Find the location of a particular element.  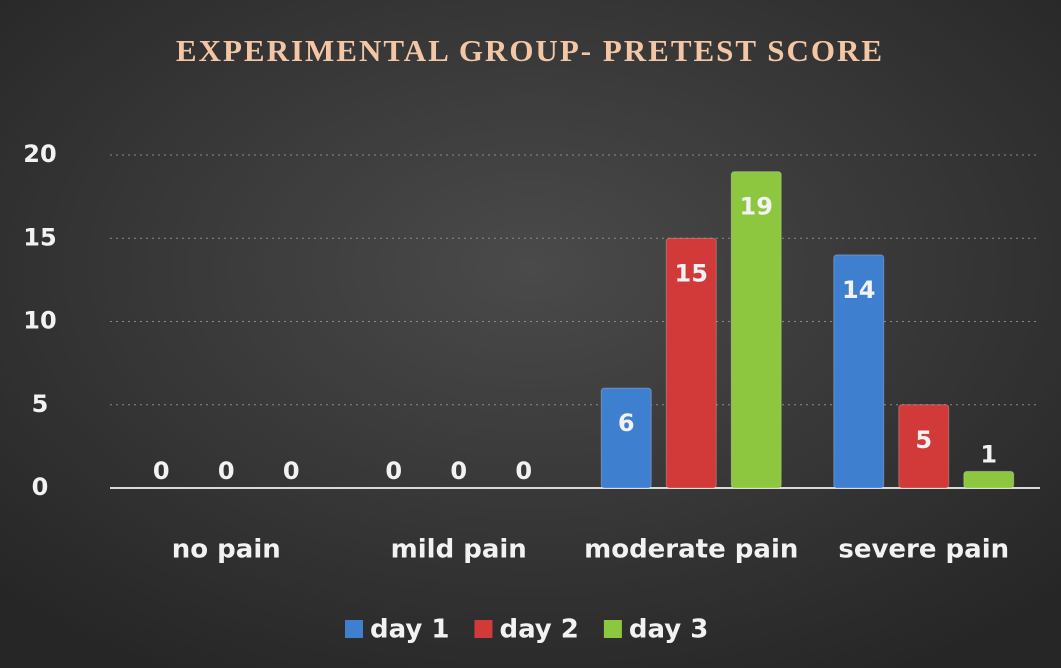

data-label: 6 is located at coordinates (626, 423).